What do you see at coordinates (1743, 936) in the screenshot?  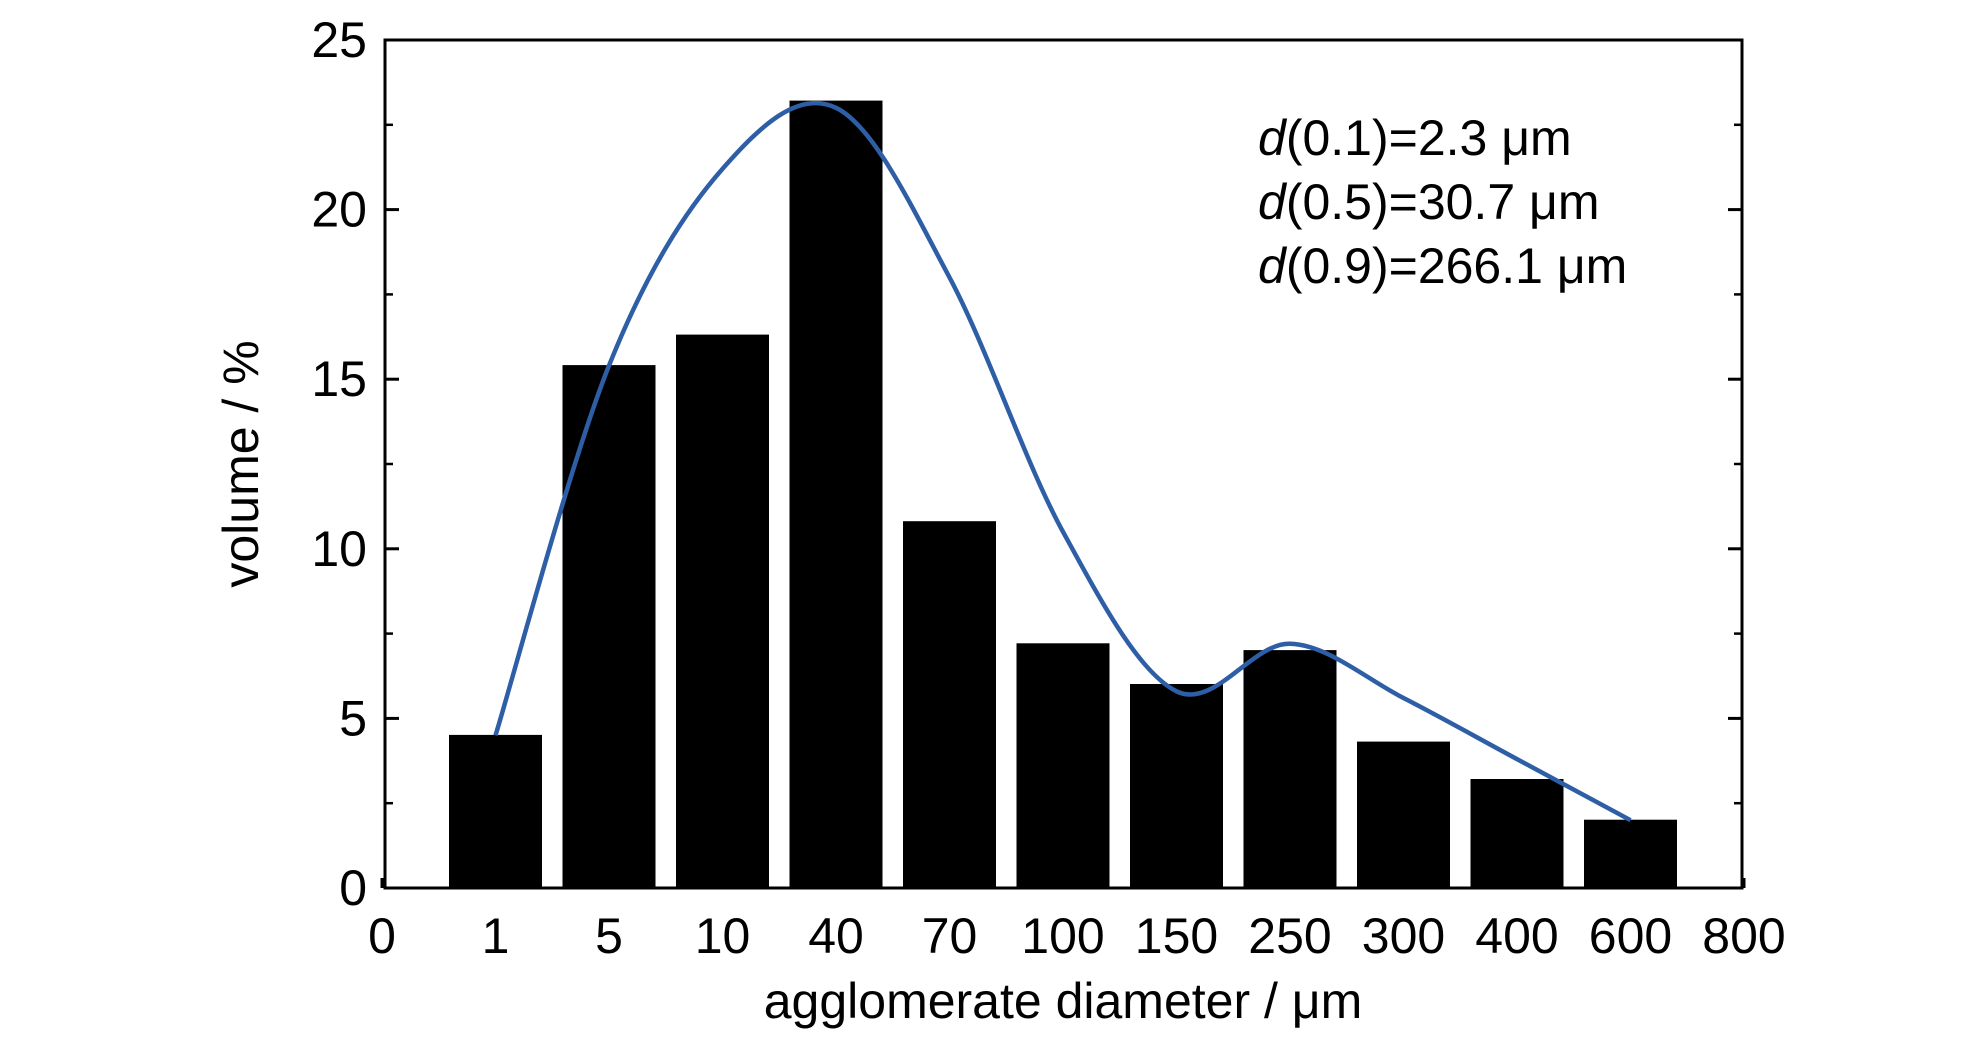 I see `x-tick-label: 800` at bounding box center [1743, 936].